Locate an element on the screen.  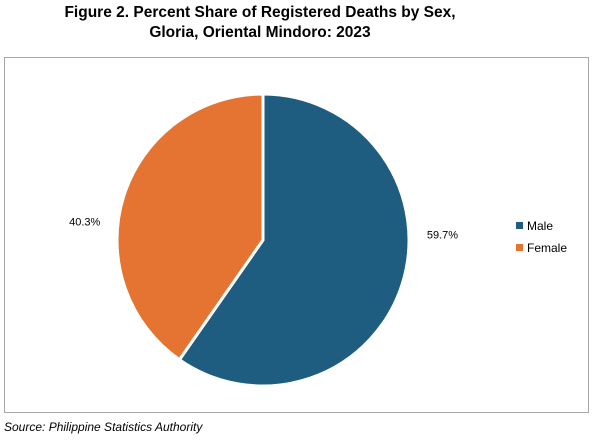
data-label-male: 59.7% is located at coordinates (442, 235).